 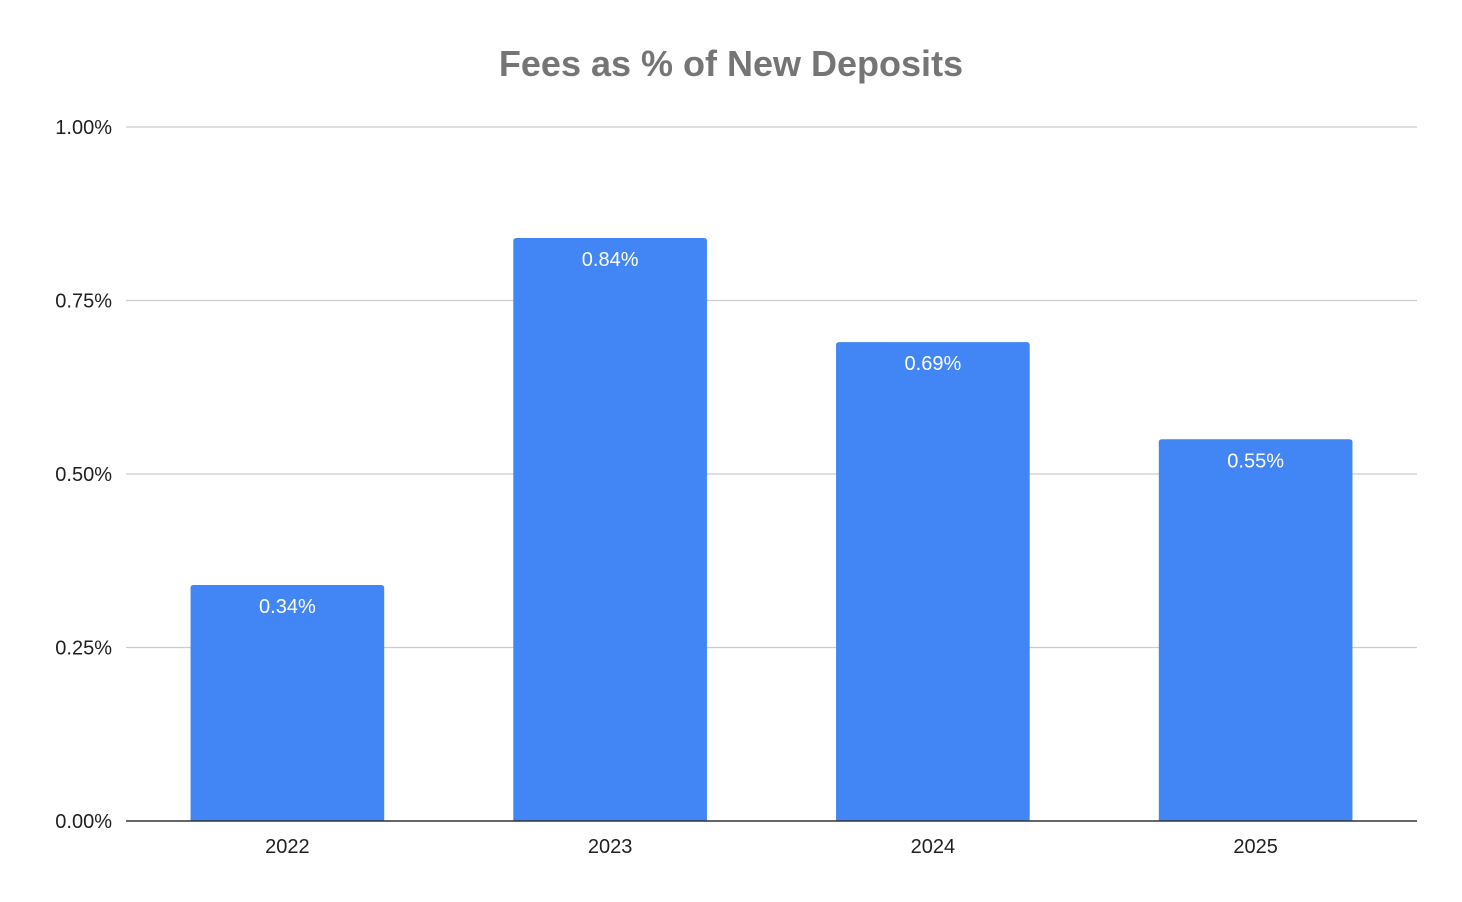 What do you see at coordinates (771, 847) in the screenshot?
I see `x-axis-ticks: 2022 2023 2024 2025` at bounding box center [771, 847].